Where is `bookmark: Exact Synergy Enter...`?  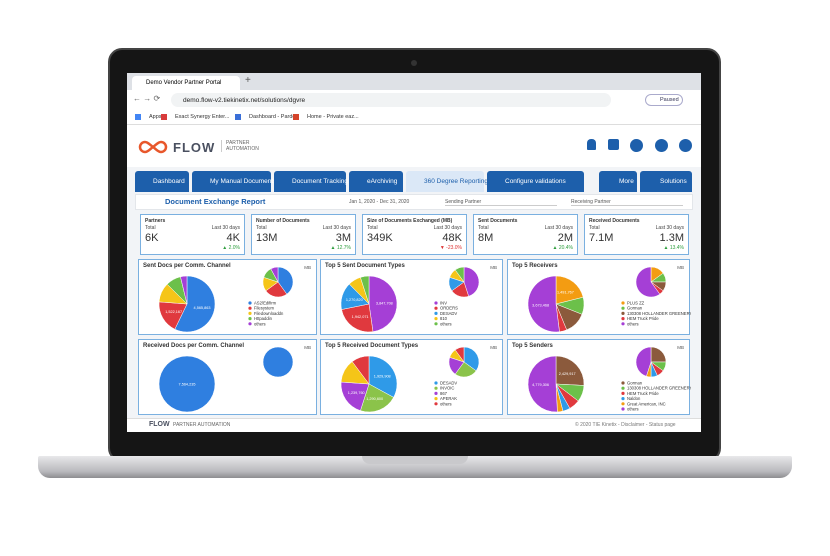 bookmark: Exact Synergy Enter... is located at coordinates (195, 117).